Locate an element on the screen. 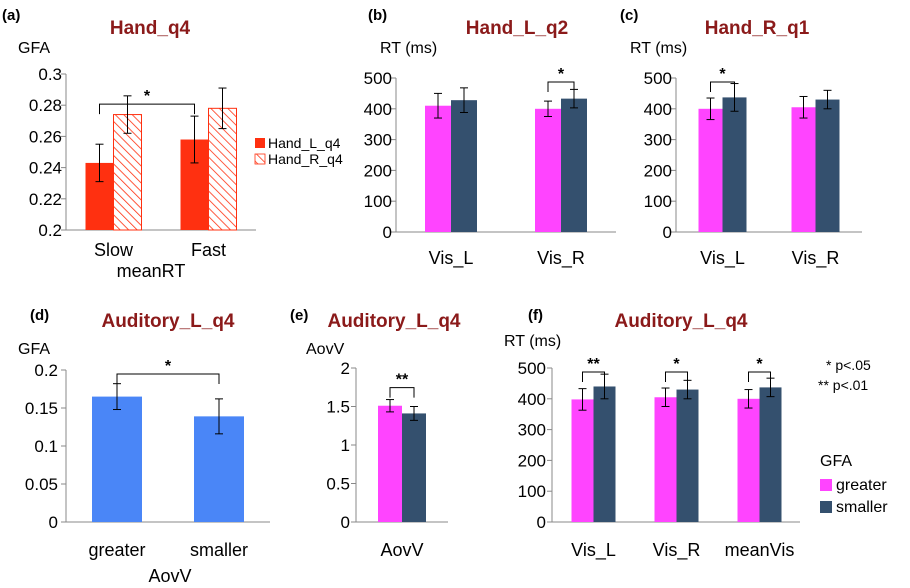 The image size is (910, 588). panel-a-ylabel: GFA is located at coordinates (34, 48).